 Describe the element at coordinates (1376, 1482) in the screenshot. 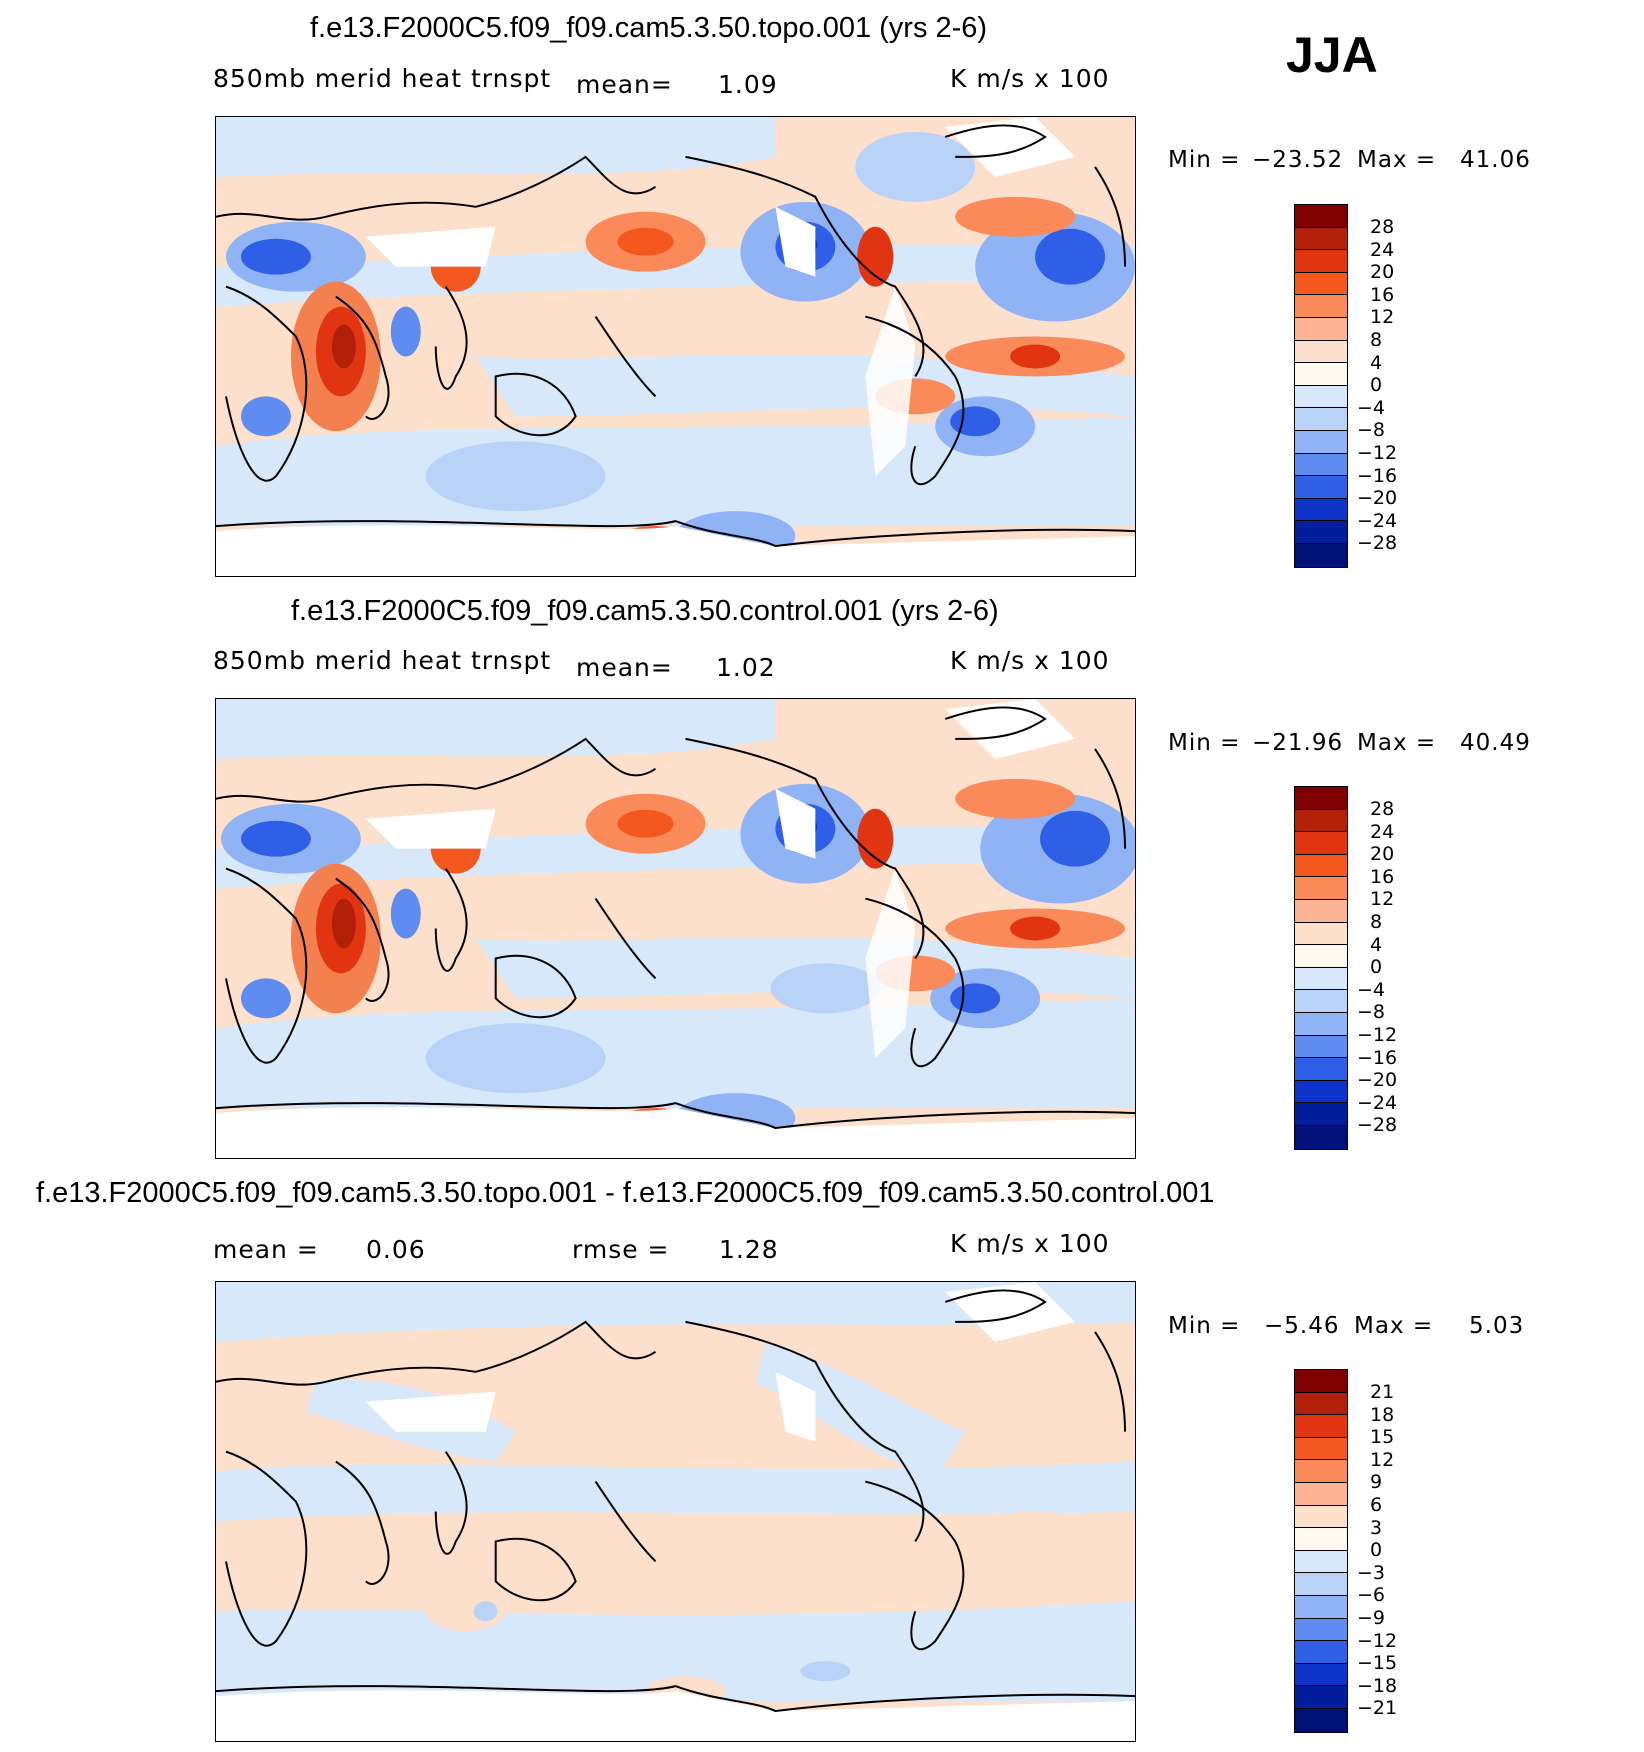

I see `colorbar-tick-label: 9` at that location.